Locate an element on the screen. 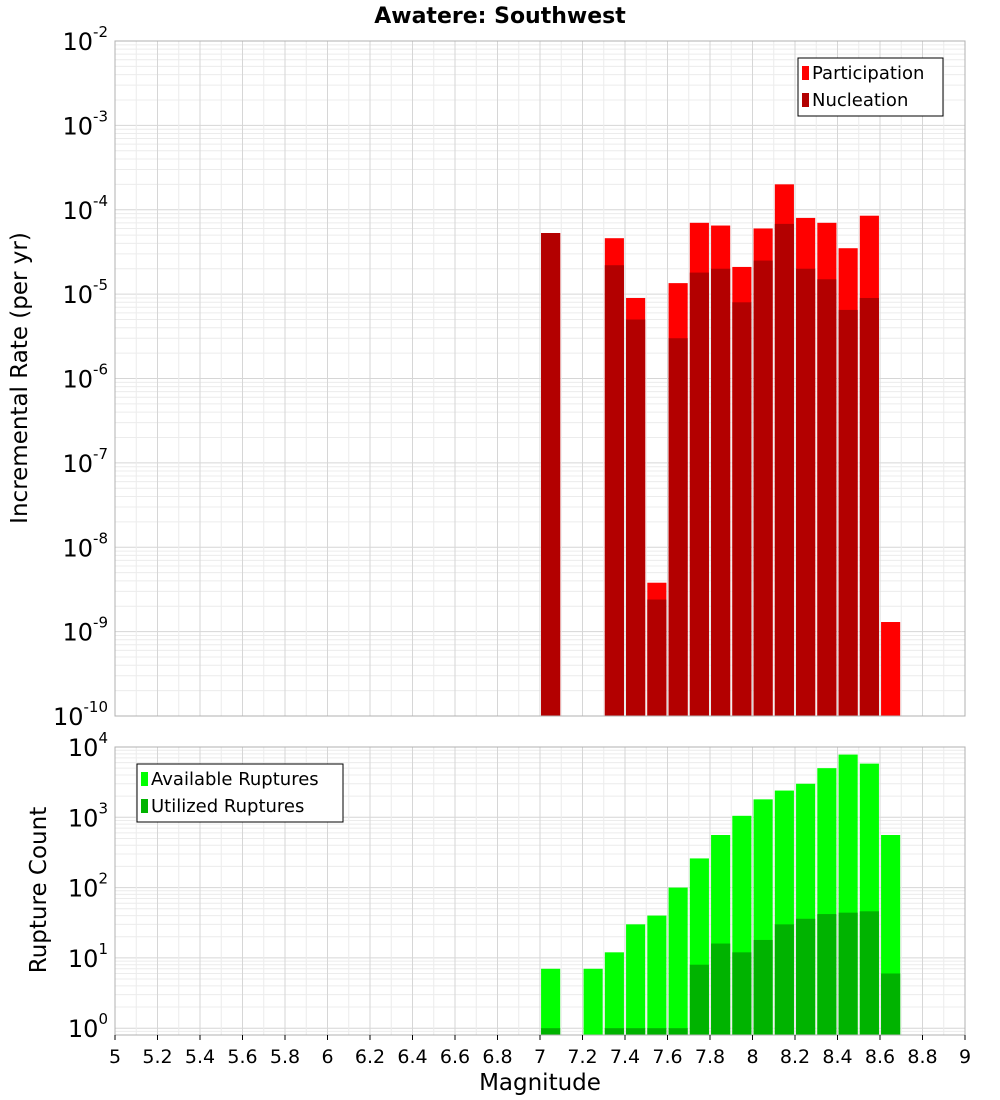  x-tick-label: 8.2 is located at coordinates (795, 1057).